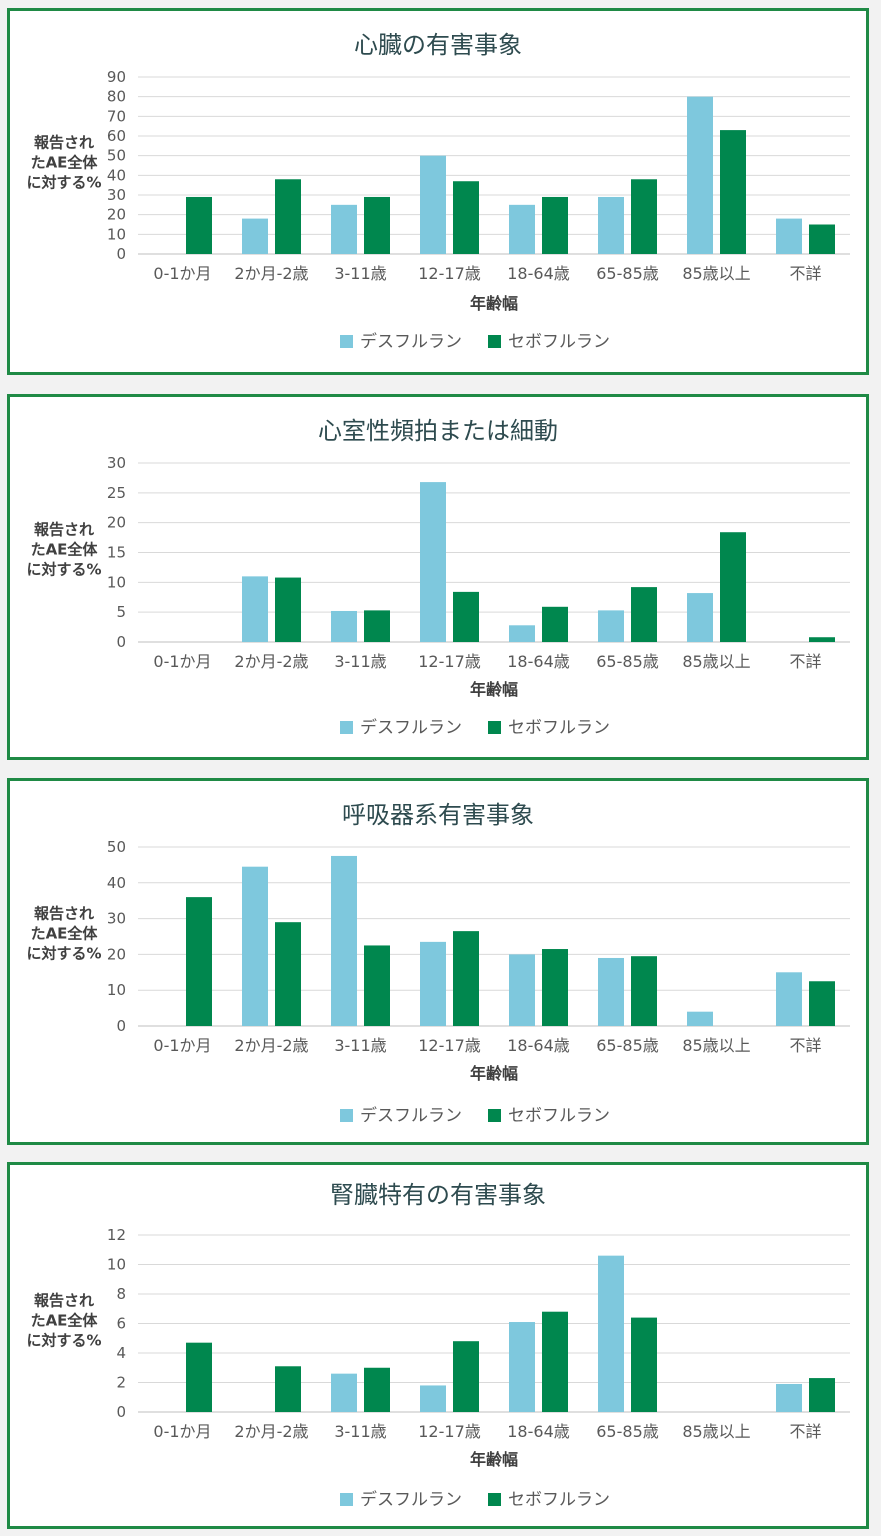  Describe the element at coordinates (121, 1383) in the screenshot. I see `y-tick-label: 2` at that location.